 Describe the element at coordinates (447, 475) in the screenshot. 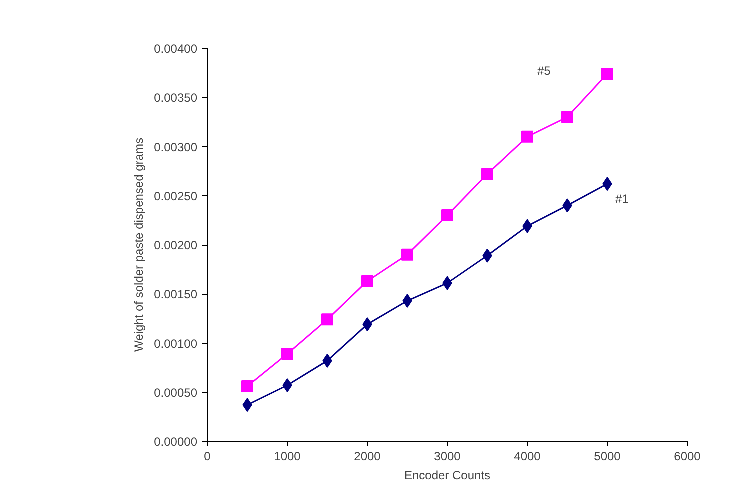

I see `x-axis-title: Encoder Counts` at that location.